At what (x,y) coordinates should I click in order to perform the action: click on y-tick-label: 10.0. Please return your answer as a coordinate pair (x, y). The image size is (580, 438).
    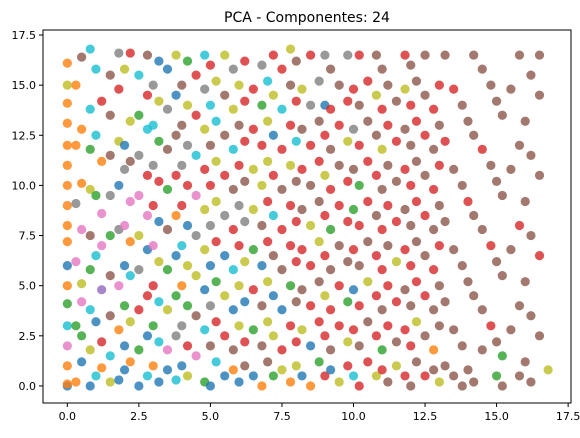
    Looking at the image, I should click on (24, 185).